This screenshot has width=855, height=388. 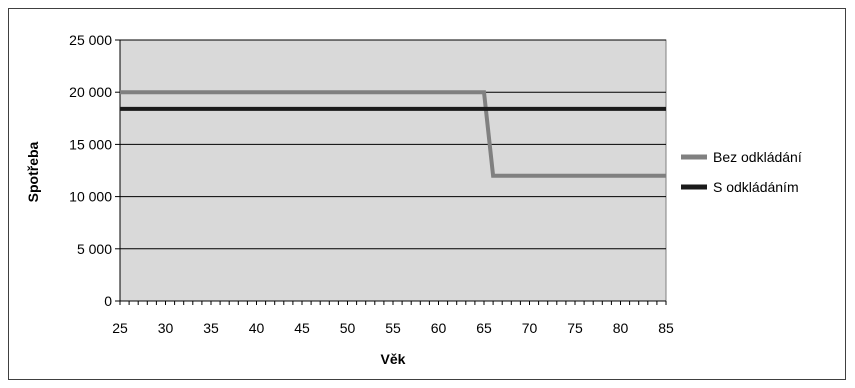 I want to click on y-tick-label: 25 000, so click(x=90, y=40).